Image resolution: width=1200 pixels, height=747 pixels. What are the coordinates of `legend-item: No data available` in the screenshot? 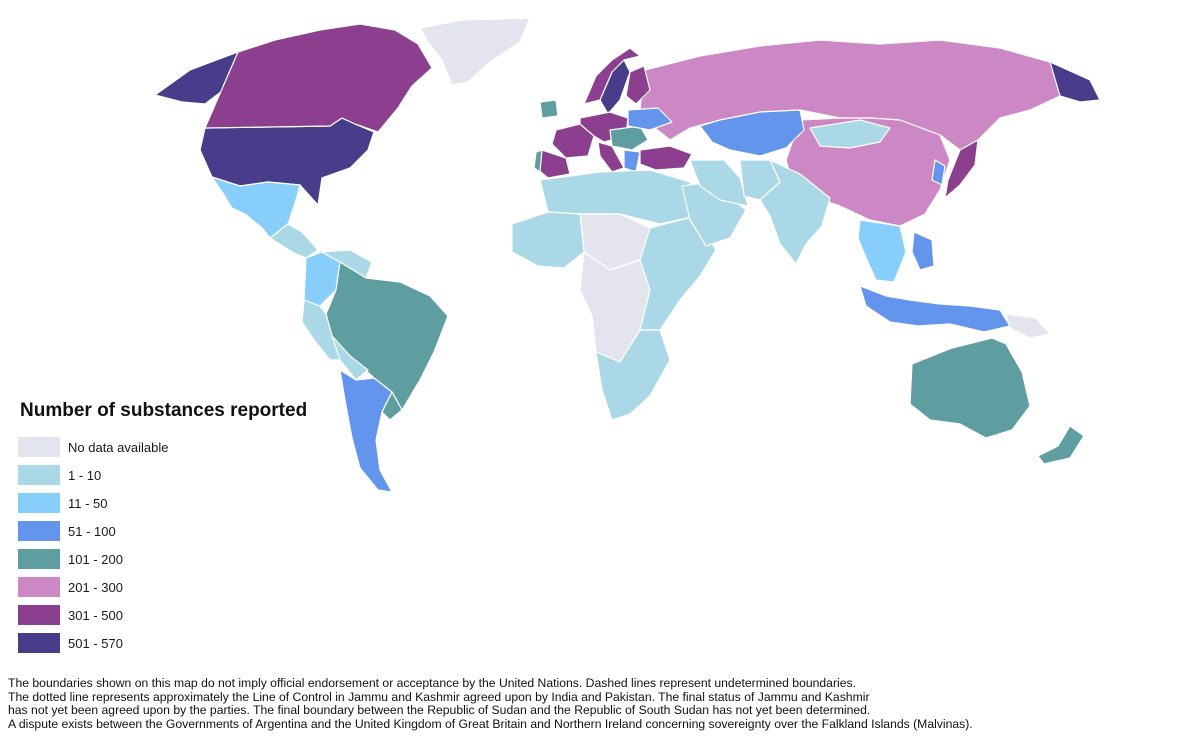 It's located at (188, 447).